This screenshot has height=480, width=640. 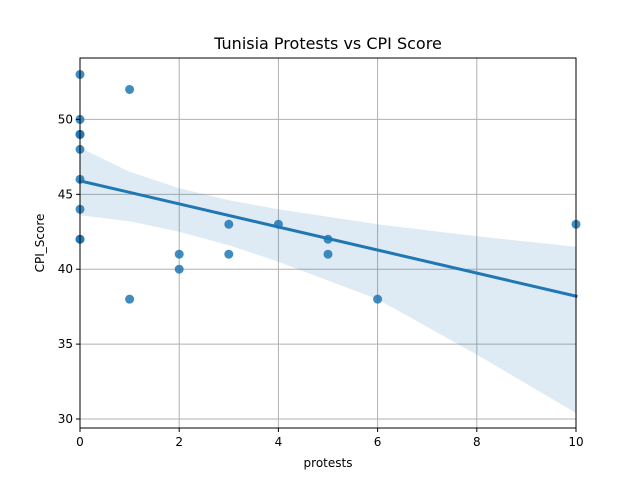 I want to click on x-tick-label: 10, so click(x=575, y=442).